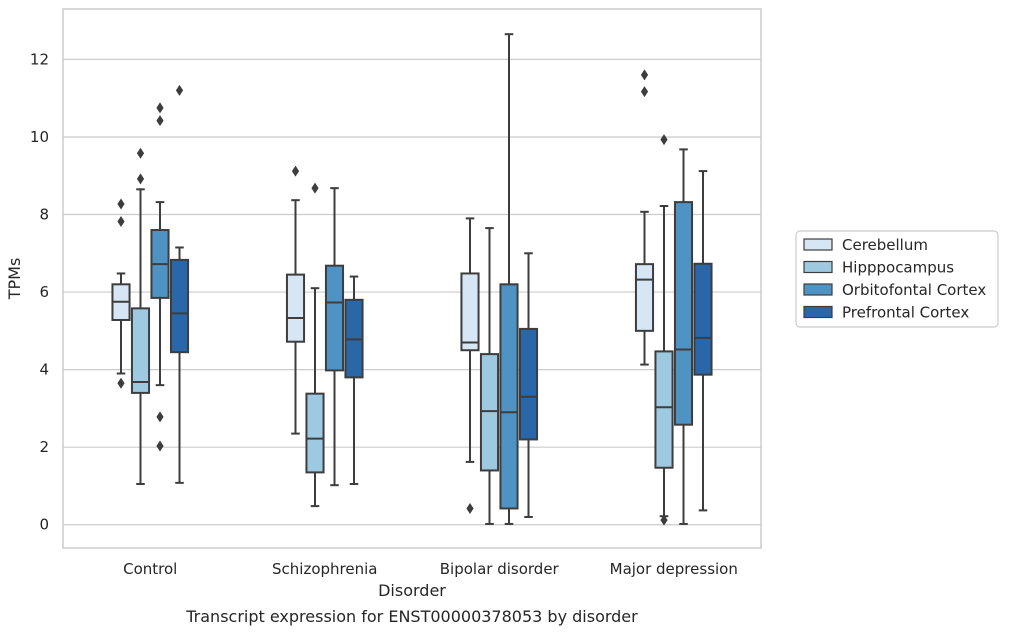 The height and width of the screenshot is (634, 1009). Describe the element at coordinates (905, 313) in the screenshot. I see `legend-label: Prefrontal Cortex` at that location.